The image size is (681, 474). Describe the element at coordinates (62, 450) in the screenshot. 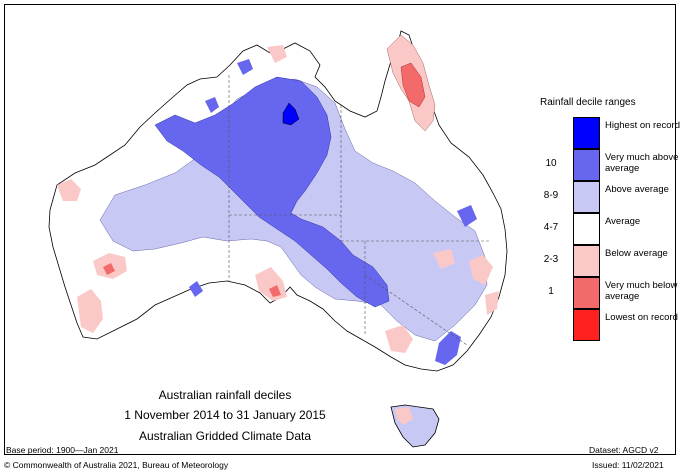

I see `base-period: Base period: 1900—Jan 2021` at that location.